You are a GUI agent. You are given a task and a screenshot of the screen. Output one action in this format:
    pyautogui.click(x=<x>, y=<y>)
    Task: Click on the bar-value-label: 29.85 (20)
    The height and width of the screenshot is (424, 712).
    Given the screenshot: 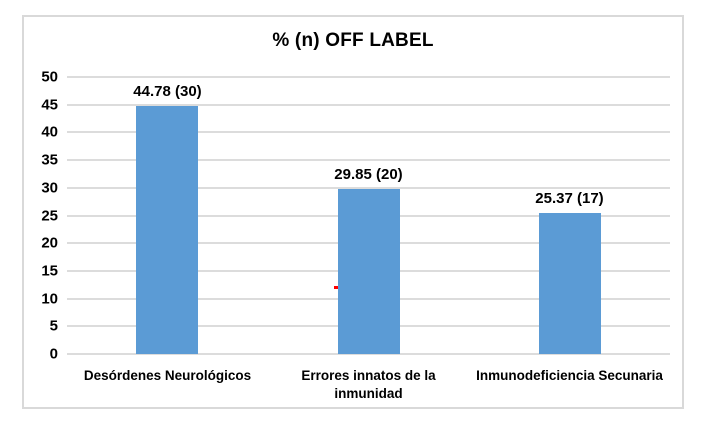 What is the action you would take?
    pyautogui.click(x=368, y=174)
    